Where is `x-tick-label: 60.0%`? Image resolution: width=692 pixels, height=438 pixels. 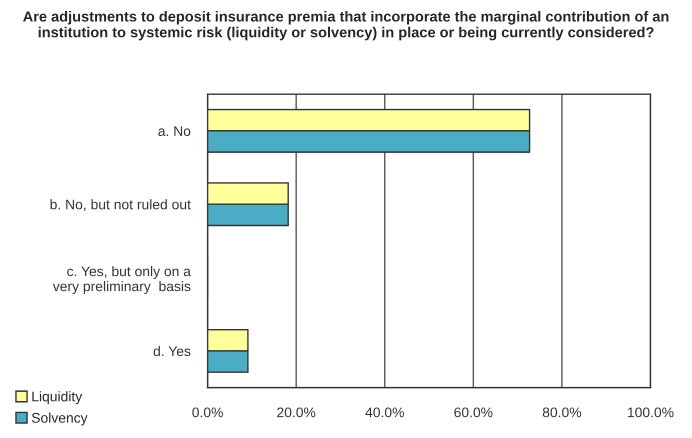
x-tick-label: 60.0% is located at coordinates (473, 412).